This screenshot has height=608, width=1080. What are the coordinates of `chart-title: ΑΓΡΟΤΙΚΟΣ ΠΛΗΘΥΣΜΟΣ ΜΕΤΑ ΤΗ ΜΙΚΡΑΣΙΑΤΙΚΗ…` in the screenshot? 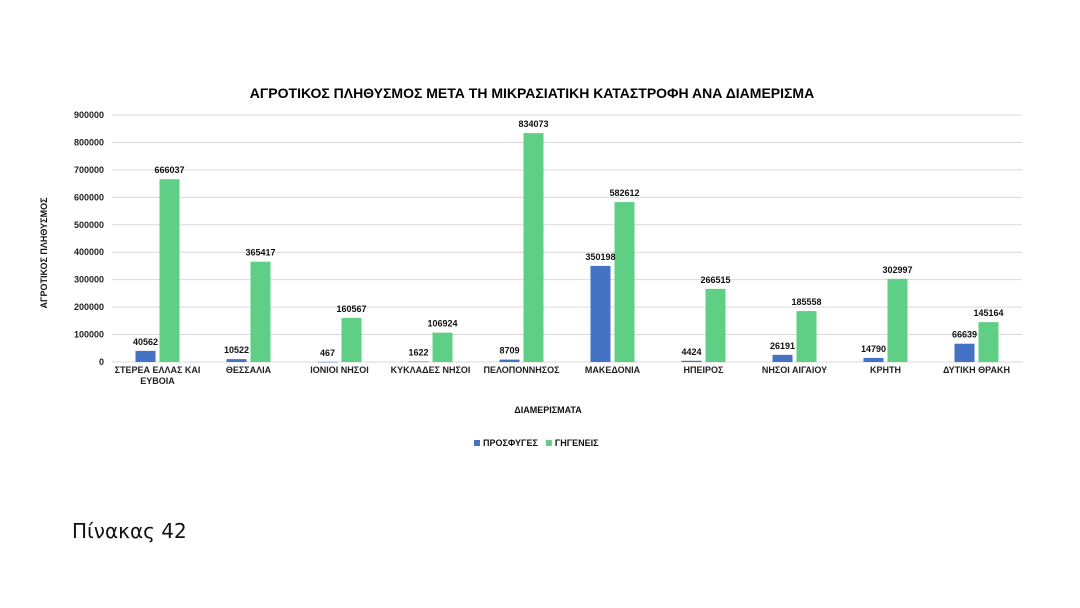 It's located at (532, 93).